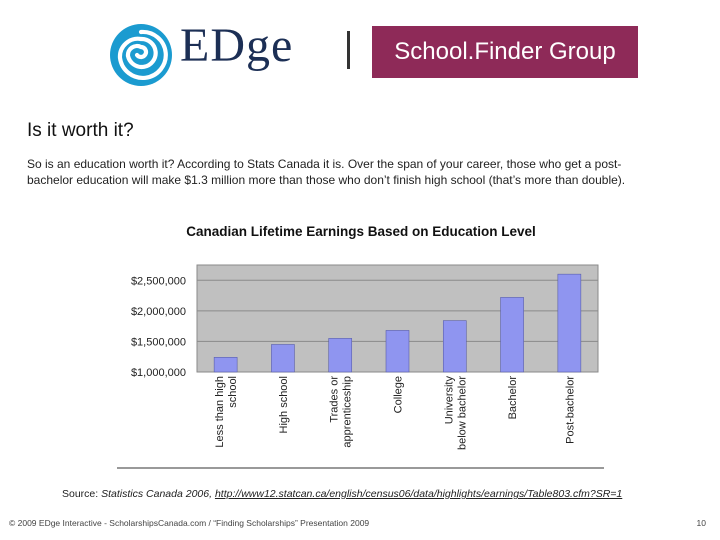 Image resolution: width=720 pixels, height=540 pixels. I want to click on x-tick-label-3: College, so click(399, 394).